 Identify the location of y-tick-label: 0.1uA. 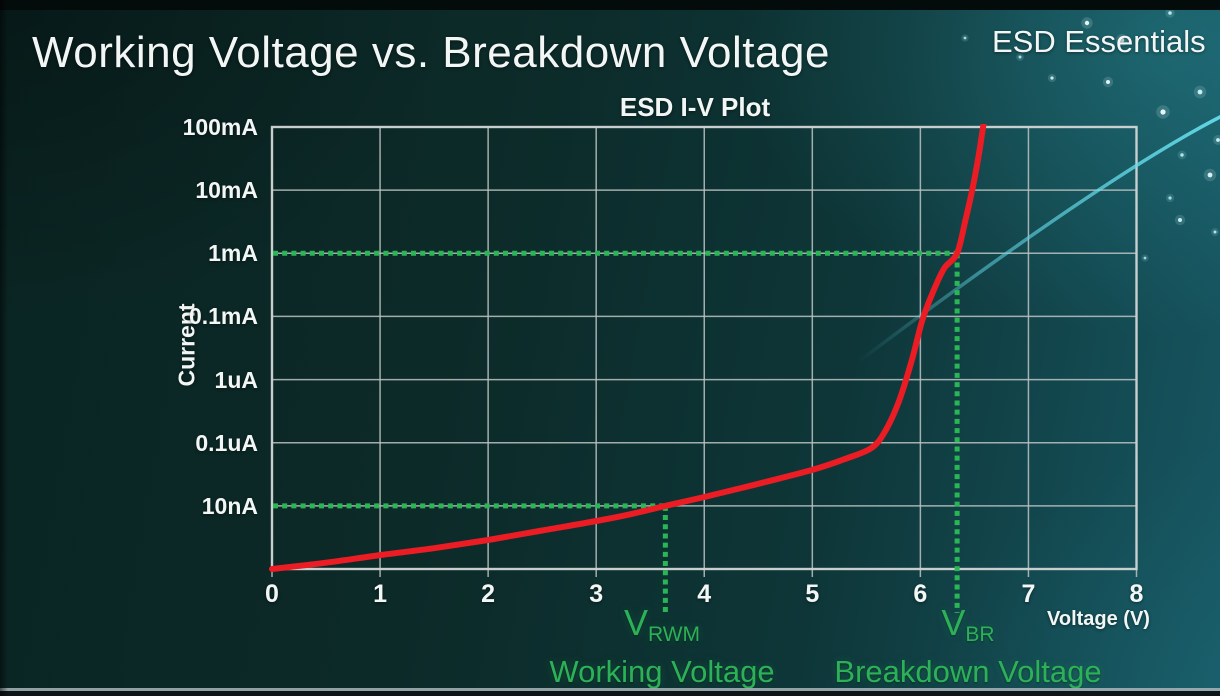
(226, 442).